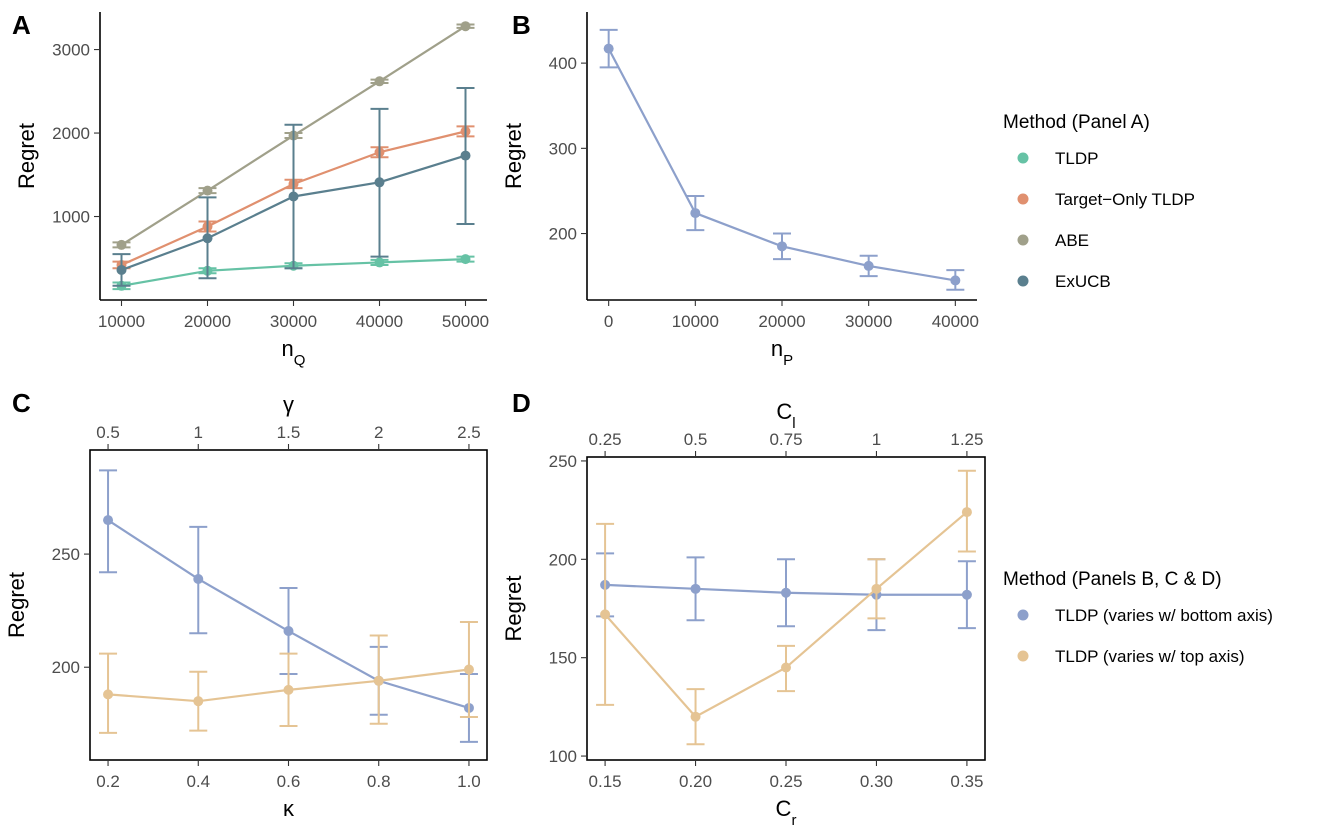 The width and height of the screenshot is (1329, 830). What do you see at coordinates (876, 439) in the screenshot?
I see `top-tick-label-D: 1` at bounding box center [876, 439].